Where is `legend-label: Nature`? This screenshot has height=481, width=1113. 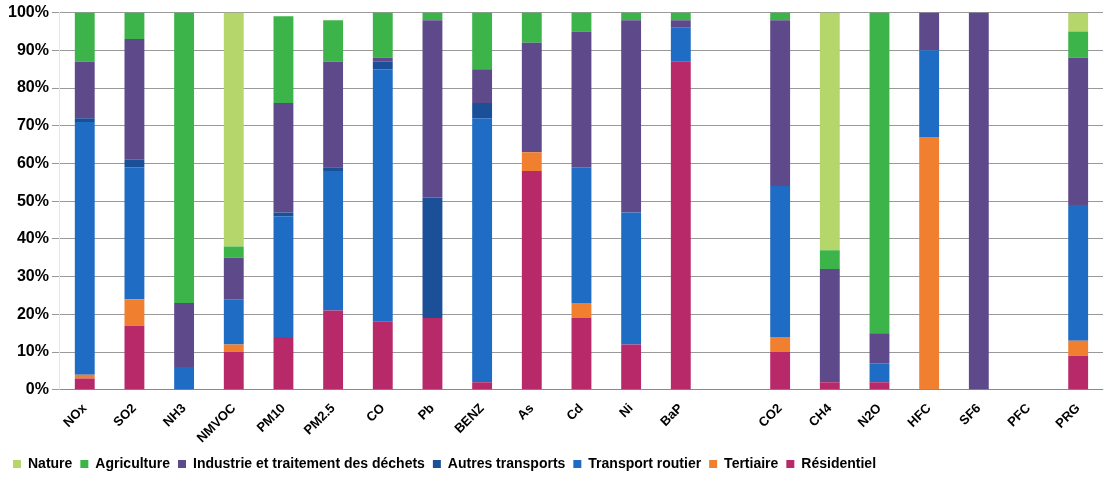 legend-label: Nature is located at coordinates (50, 462).